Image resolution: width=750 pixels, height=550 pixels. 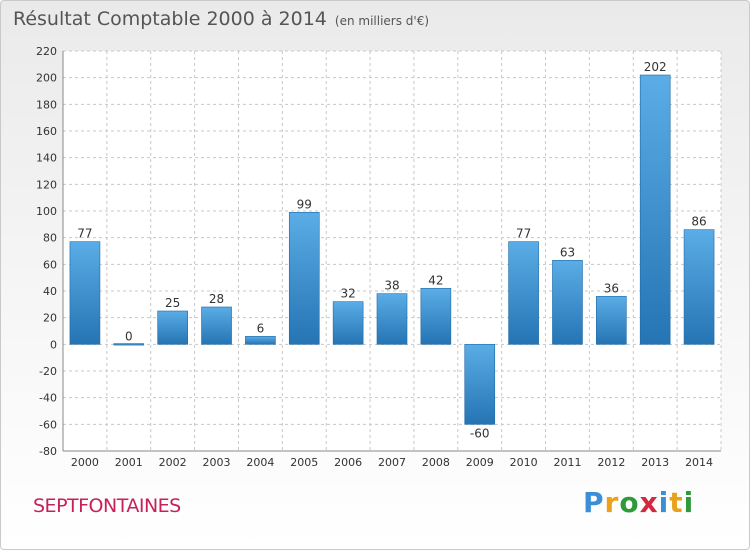 What do you see at coordinates (129, 344) in the screenshot?
I see `bar-2001` at bounding box center [129, 344].